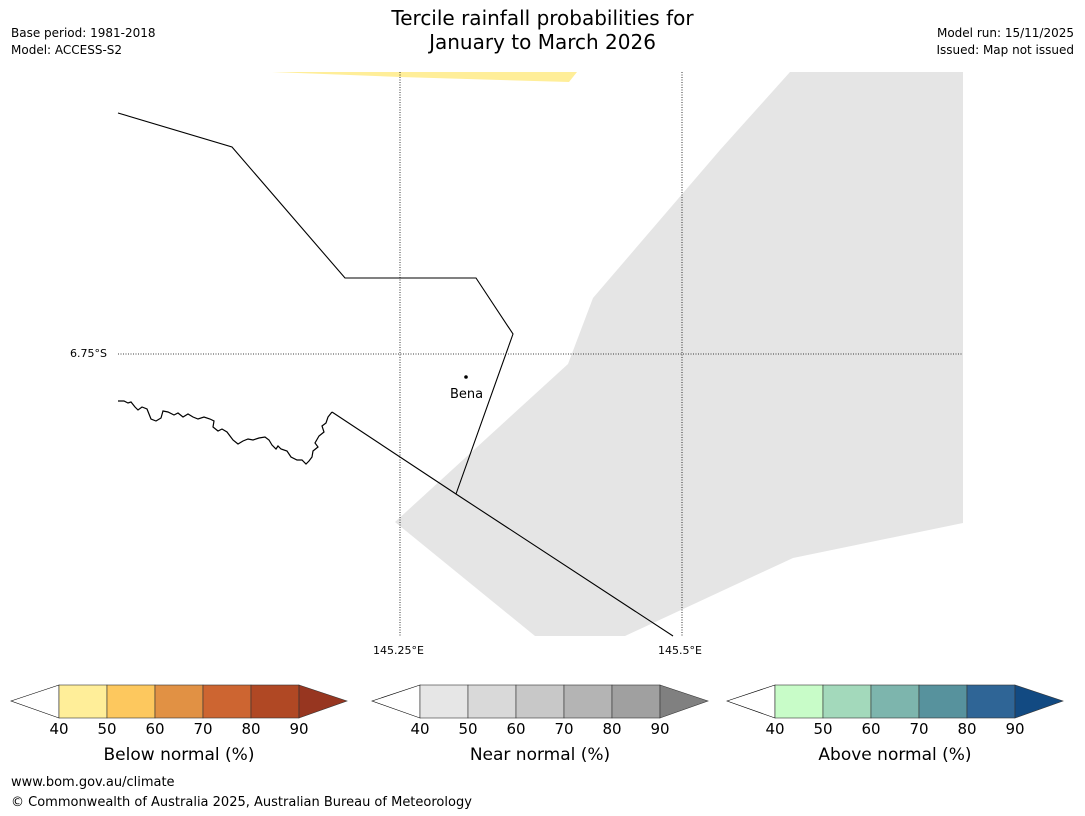 The image size is (1085, 816). What do you see at coordinates (684, 701) in the screenshot?
I see `near-over-triangle` at bounding box center [684, 701].